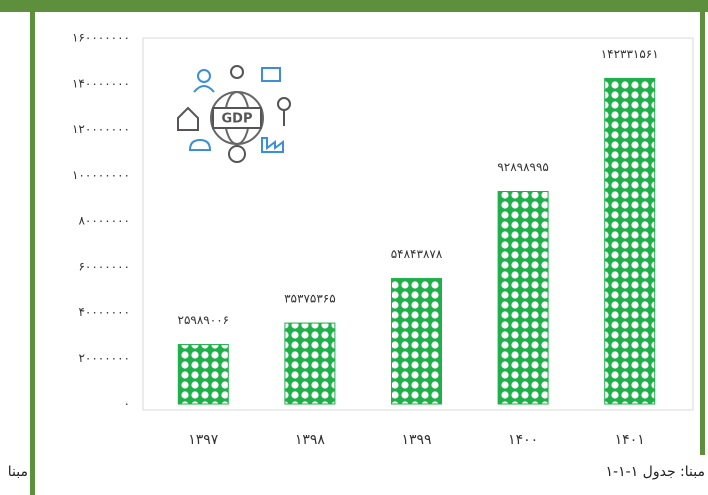  What do you see at coordinates (104, 221) in the screenshot?
I see `y-tick-label: ۸۰۰۰۰۰۰۰` at bounding box center [104, 221].